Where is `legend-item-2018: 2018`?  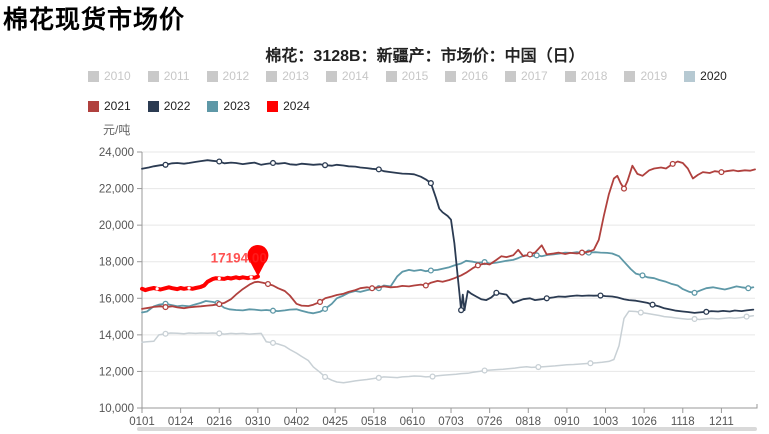 legend-item-2018: 2018 is located at coordinates (586, 76).